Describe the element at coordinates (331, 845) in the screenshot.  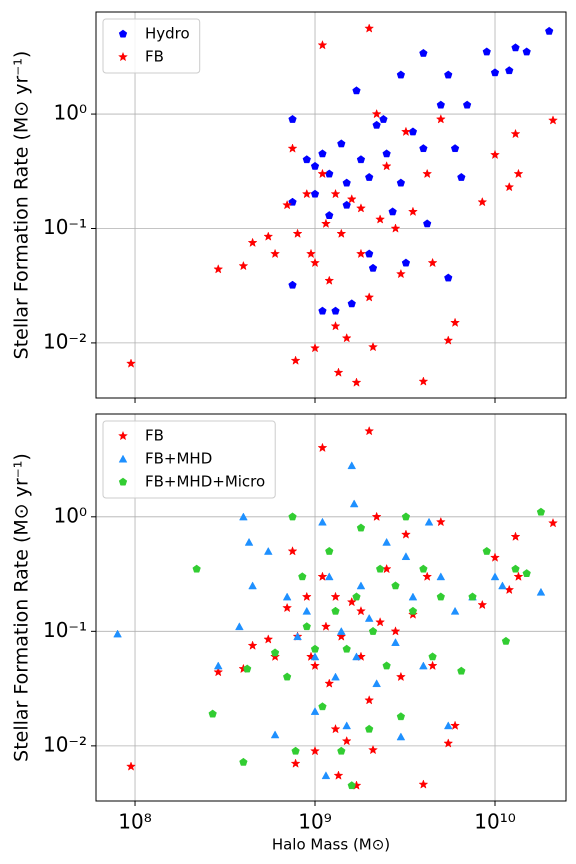
I see `x-axis-label: Halo Mass (M⊙)` at that location.